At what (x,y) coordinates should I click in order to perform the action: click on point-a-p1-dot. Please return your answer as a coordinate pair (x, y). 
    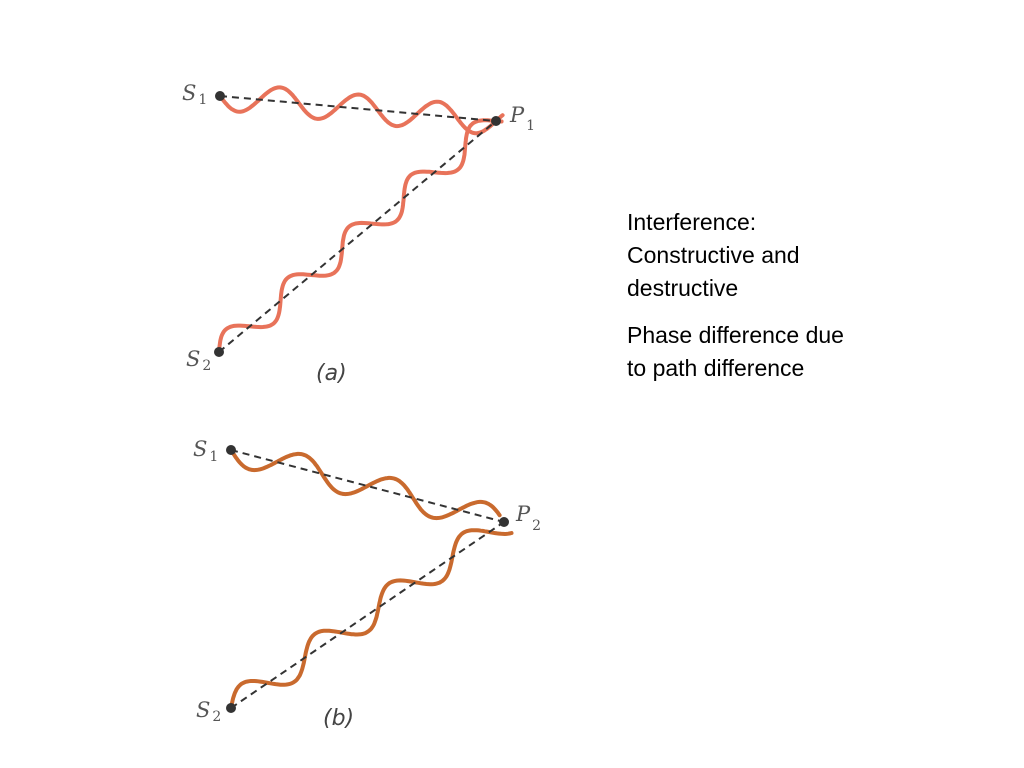
    Looking at the image, I should click on (496, 121).